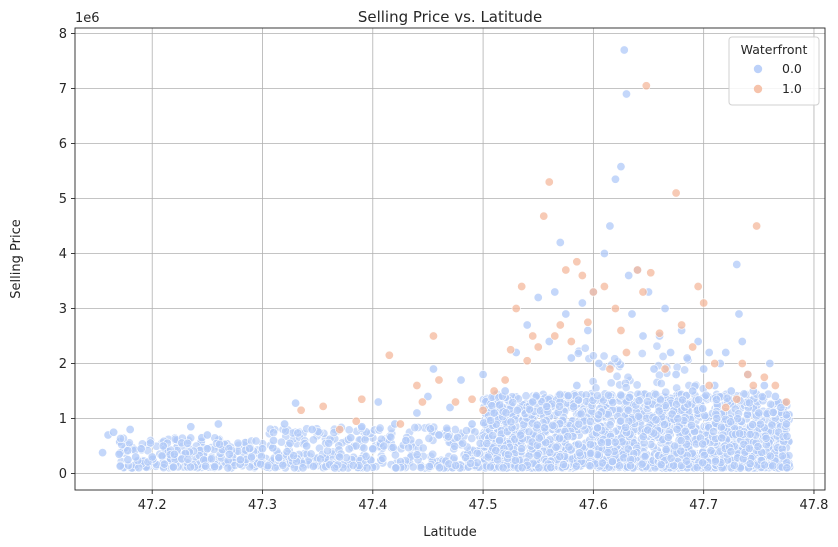  I want to click on y-tick-label: 4, so click(63, 254).